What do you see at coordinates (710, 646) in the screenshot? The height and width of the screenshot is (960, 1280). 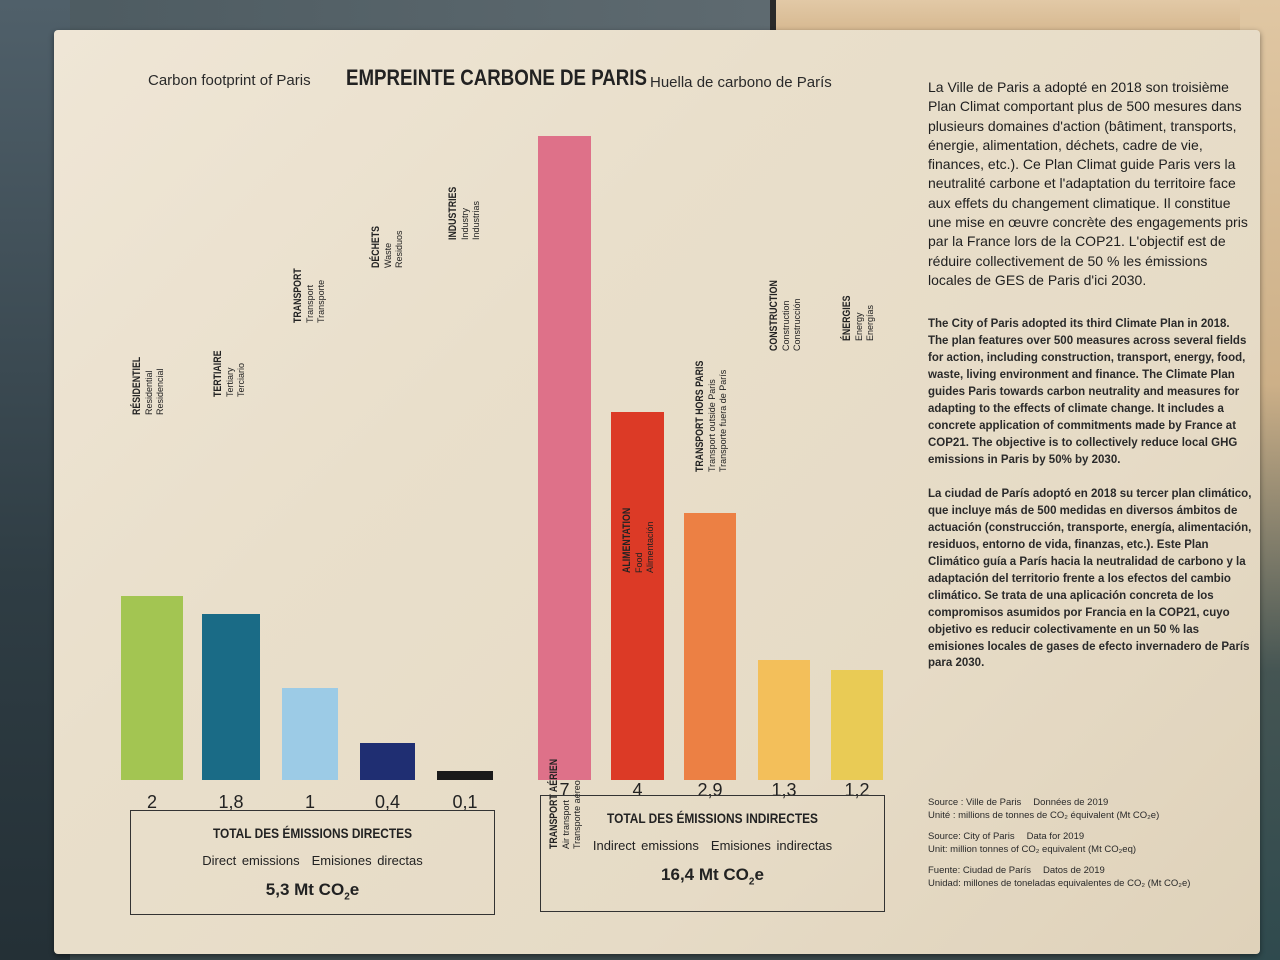 I see `bar-transport-hors-paris` at bounding box center [710, 646].